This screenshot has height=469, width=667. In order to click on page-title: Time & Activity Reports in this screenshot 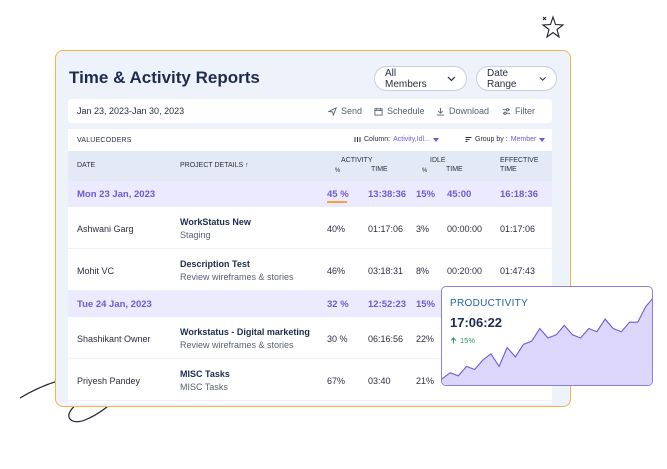, I will do `click(164, 77)`.